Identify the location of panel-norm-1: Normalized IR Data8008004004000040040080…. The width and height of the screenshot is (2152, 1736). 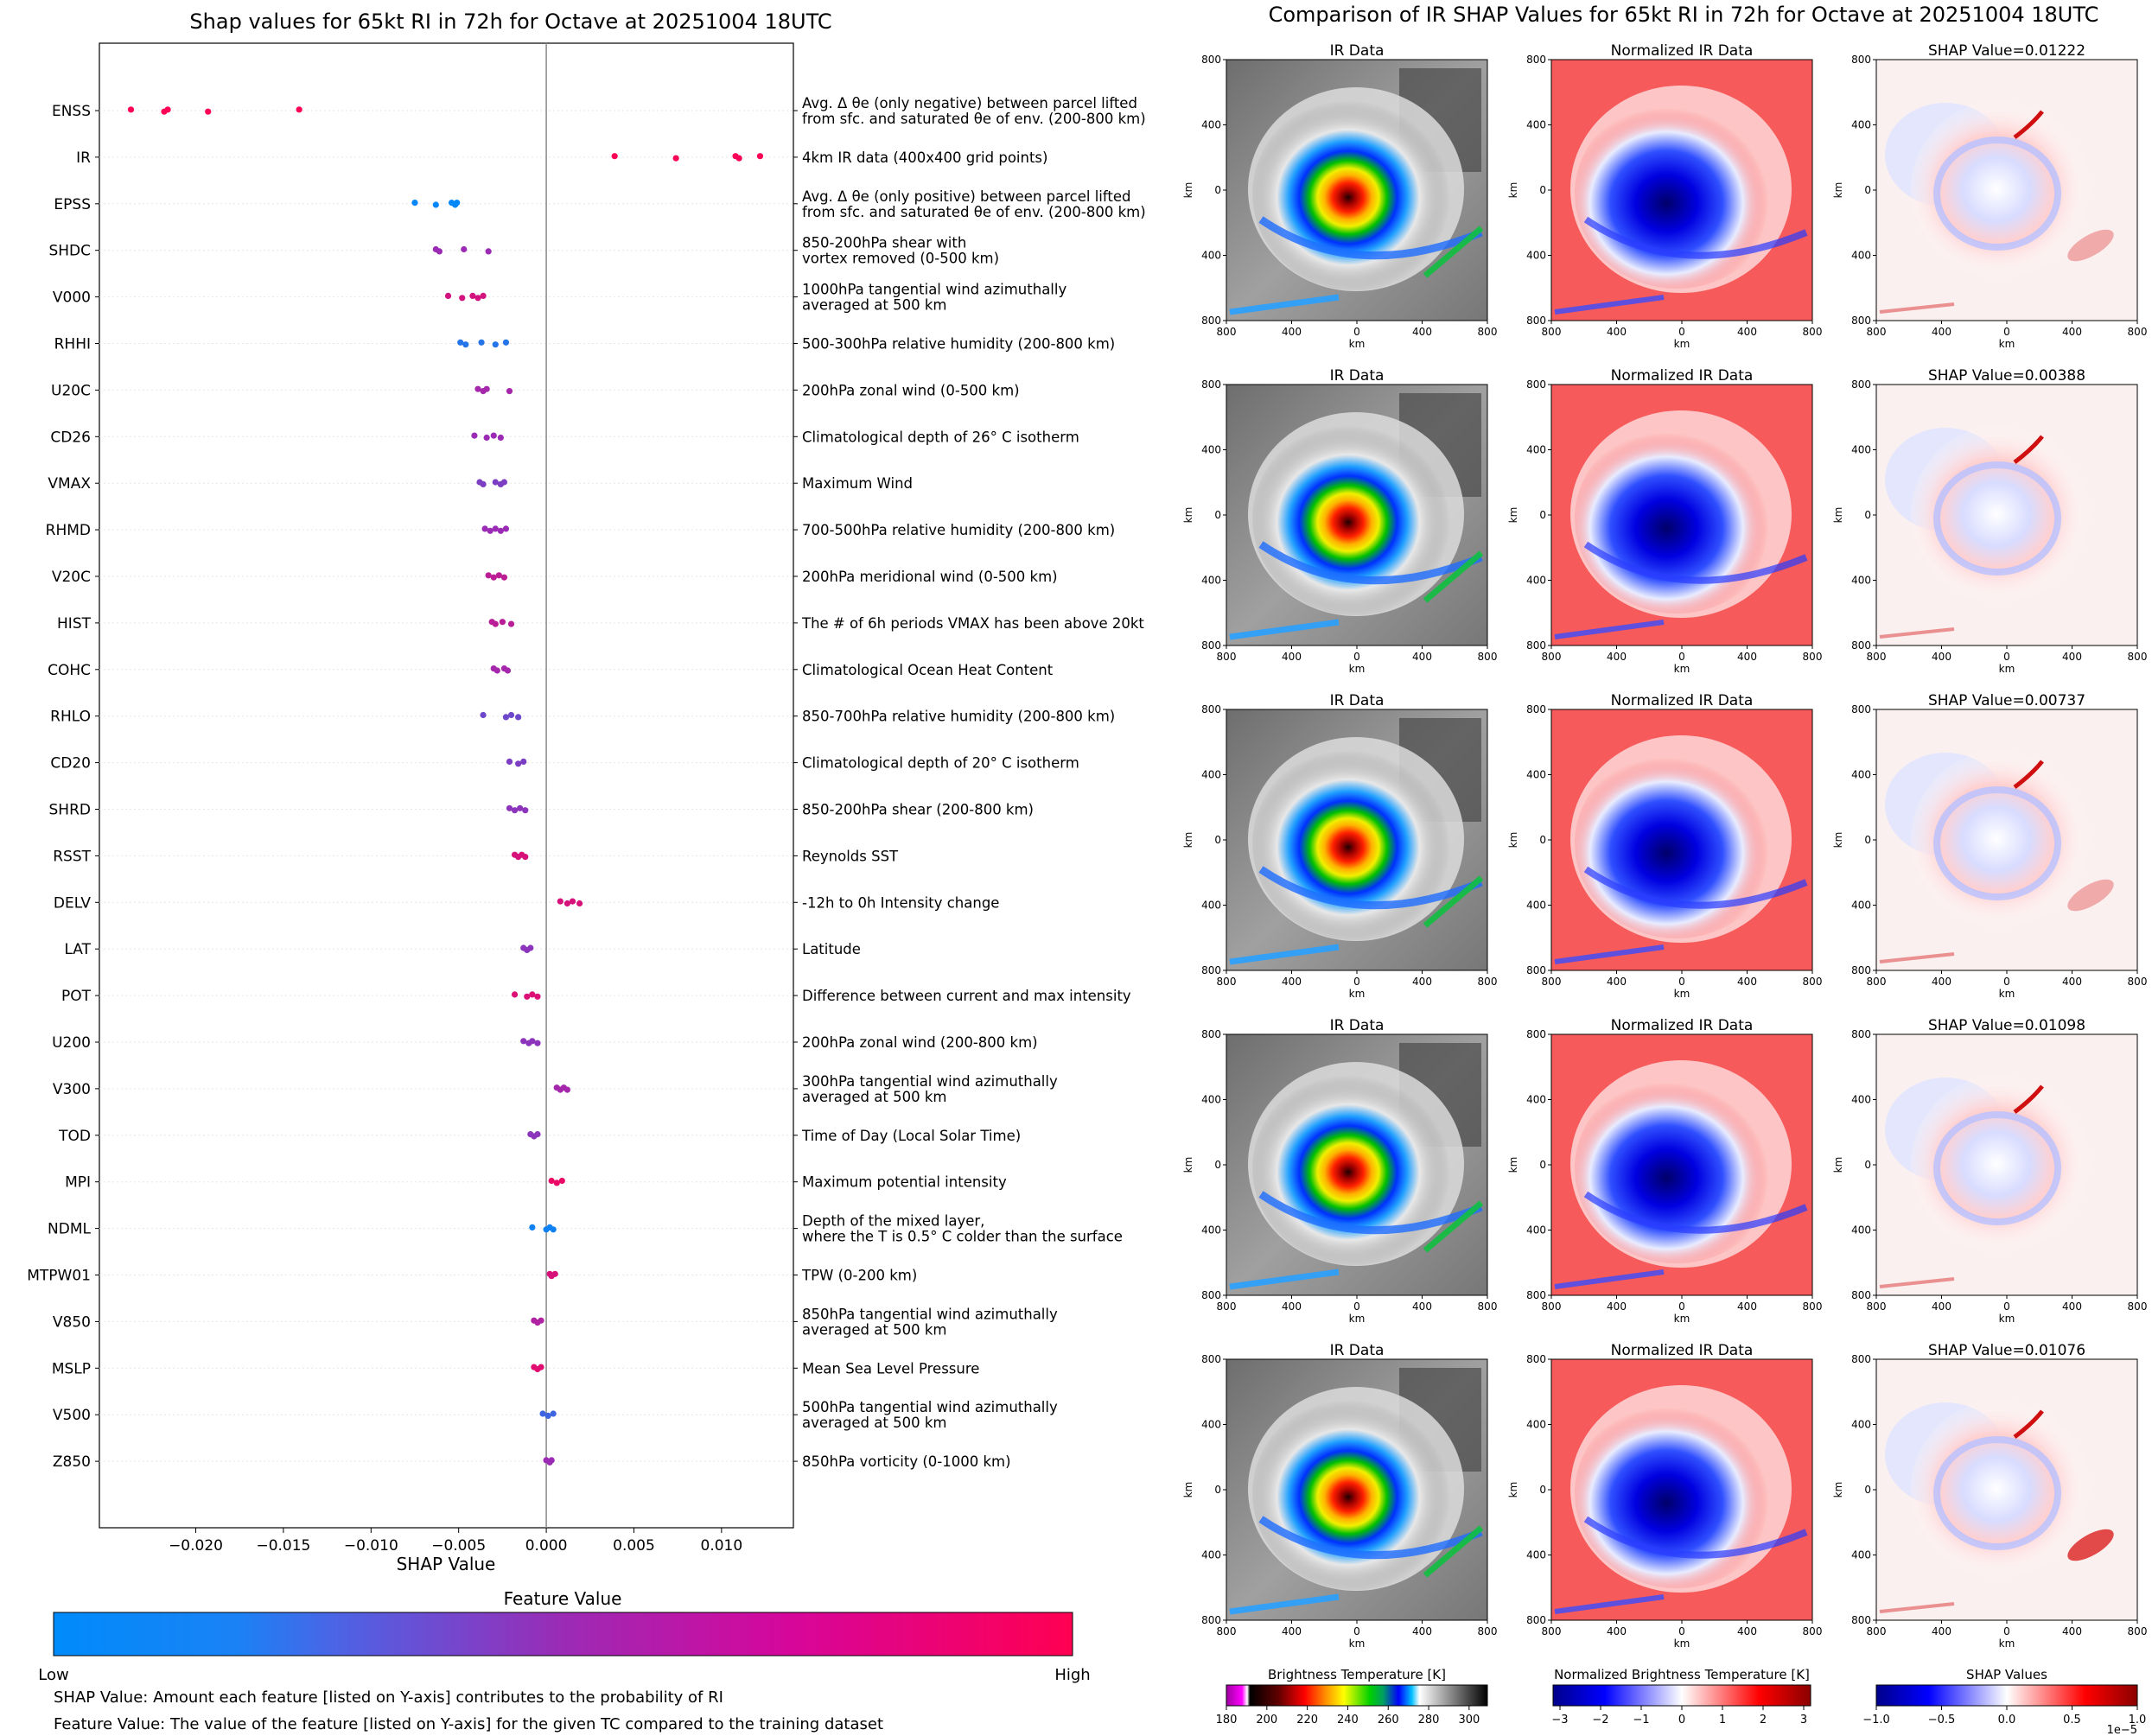
(1664, 196).